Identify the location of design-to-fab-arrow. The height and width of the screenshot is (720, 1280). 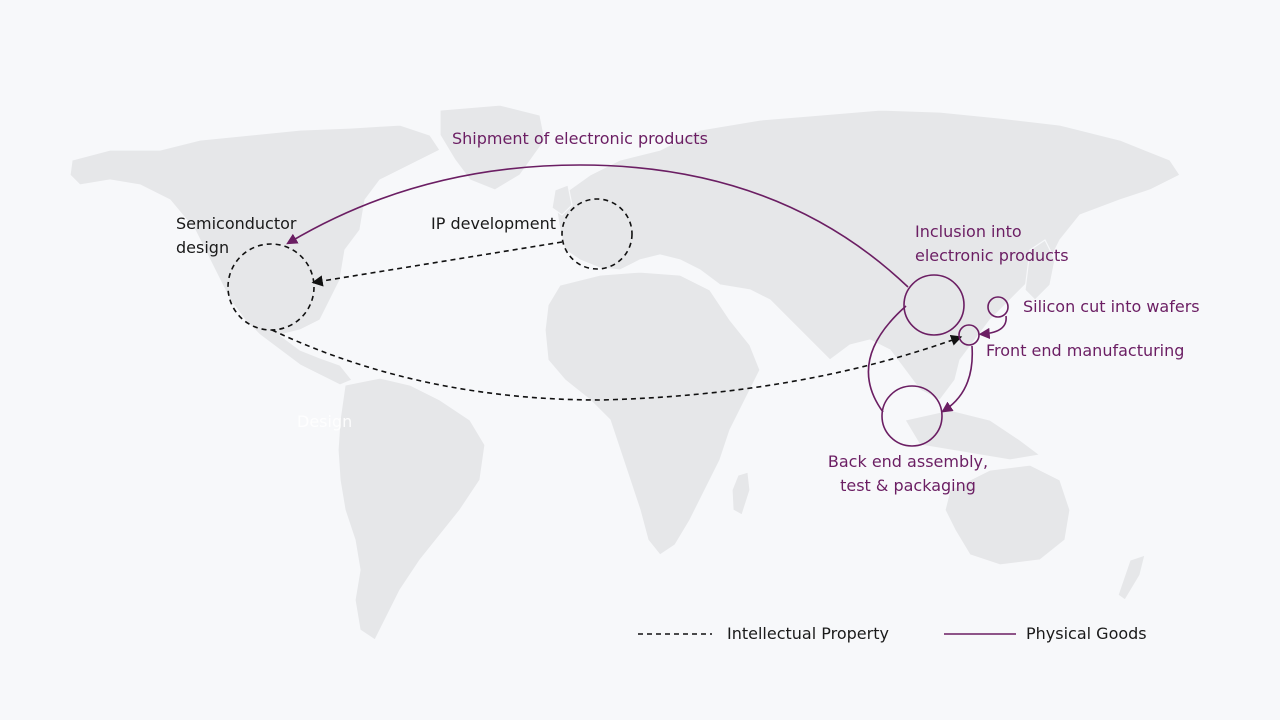
(617, 365).